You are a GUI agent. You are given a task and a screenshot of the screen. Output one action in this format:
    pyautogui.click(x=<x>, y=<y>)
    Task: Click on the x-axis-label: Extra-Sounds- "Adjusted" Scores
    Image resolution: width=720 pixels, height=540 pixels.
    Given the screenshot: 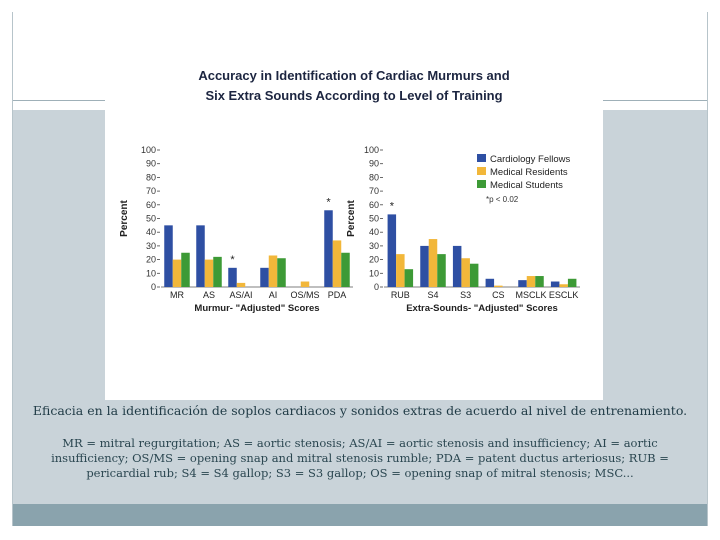 What is the action you would take?
    pyautogui.click(x=482, y=308)
    